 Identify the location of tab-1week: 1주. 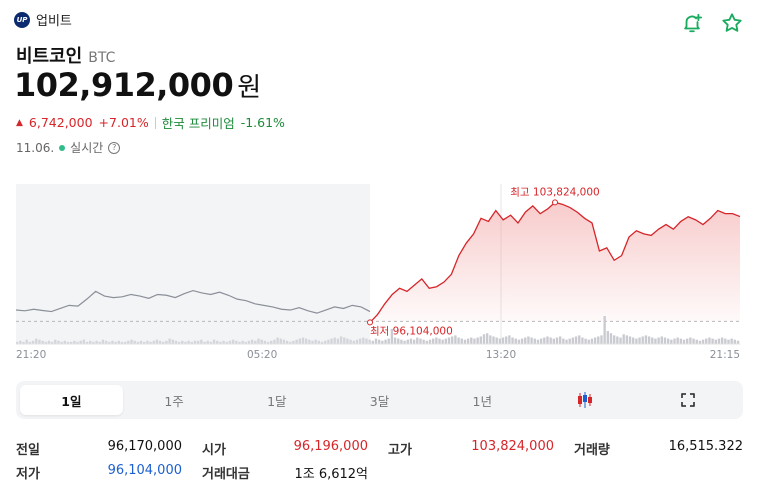
(174, 401).